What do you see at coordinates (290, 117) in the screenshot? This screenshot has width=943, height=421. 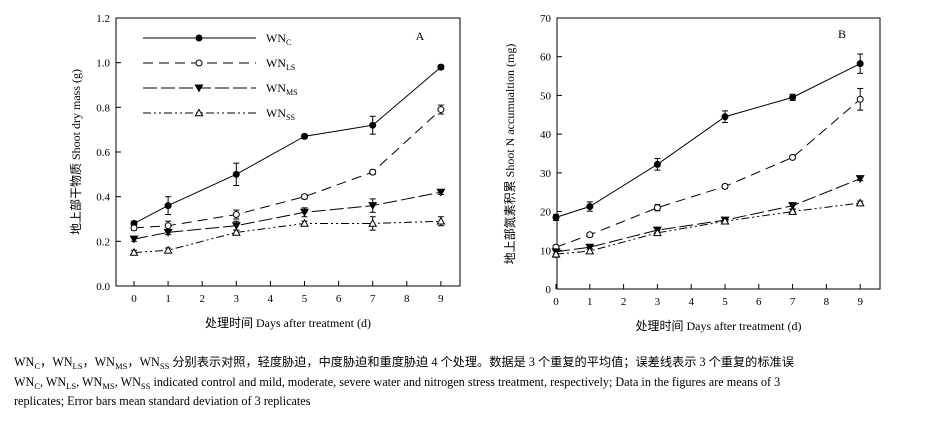 I see `legend-label-sub: SS` at bounding box center [290, 117].